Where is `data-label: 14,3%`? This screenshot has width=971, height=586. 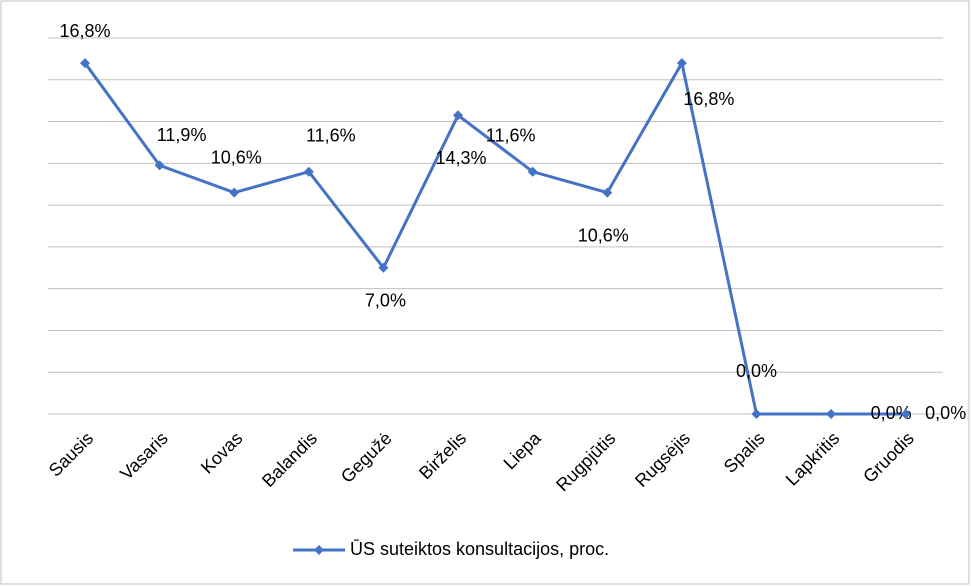 data-label: 14,3% is located at coordinates (461, 158).